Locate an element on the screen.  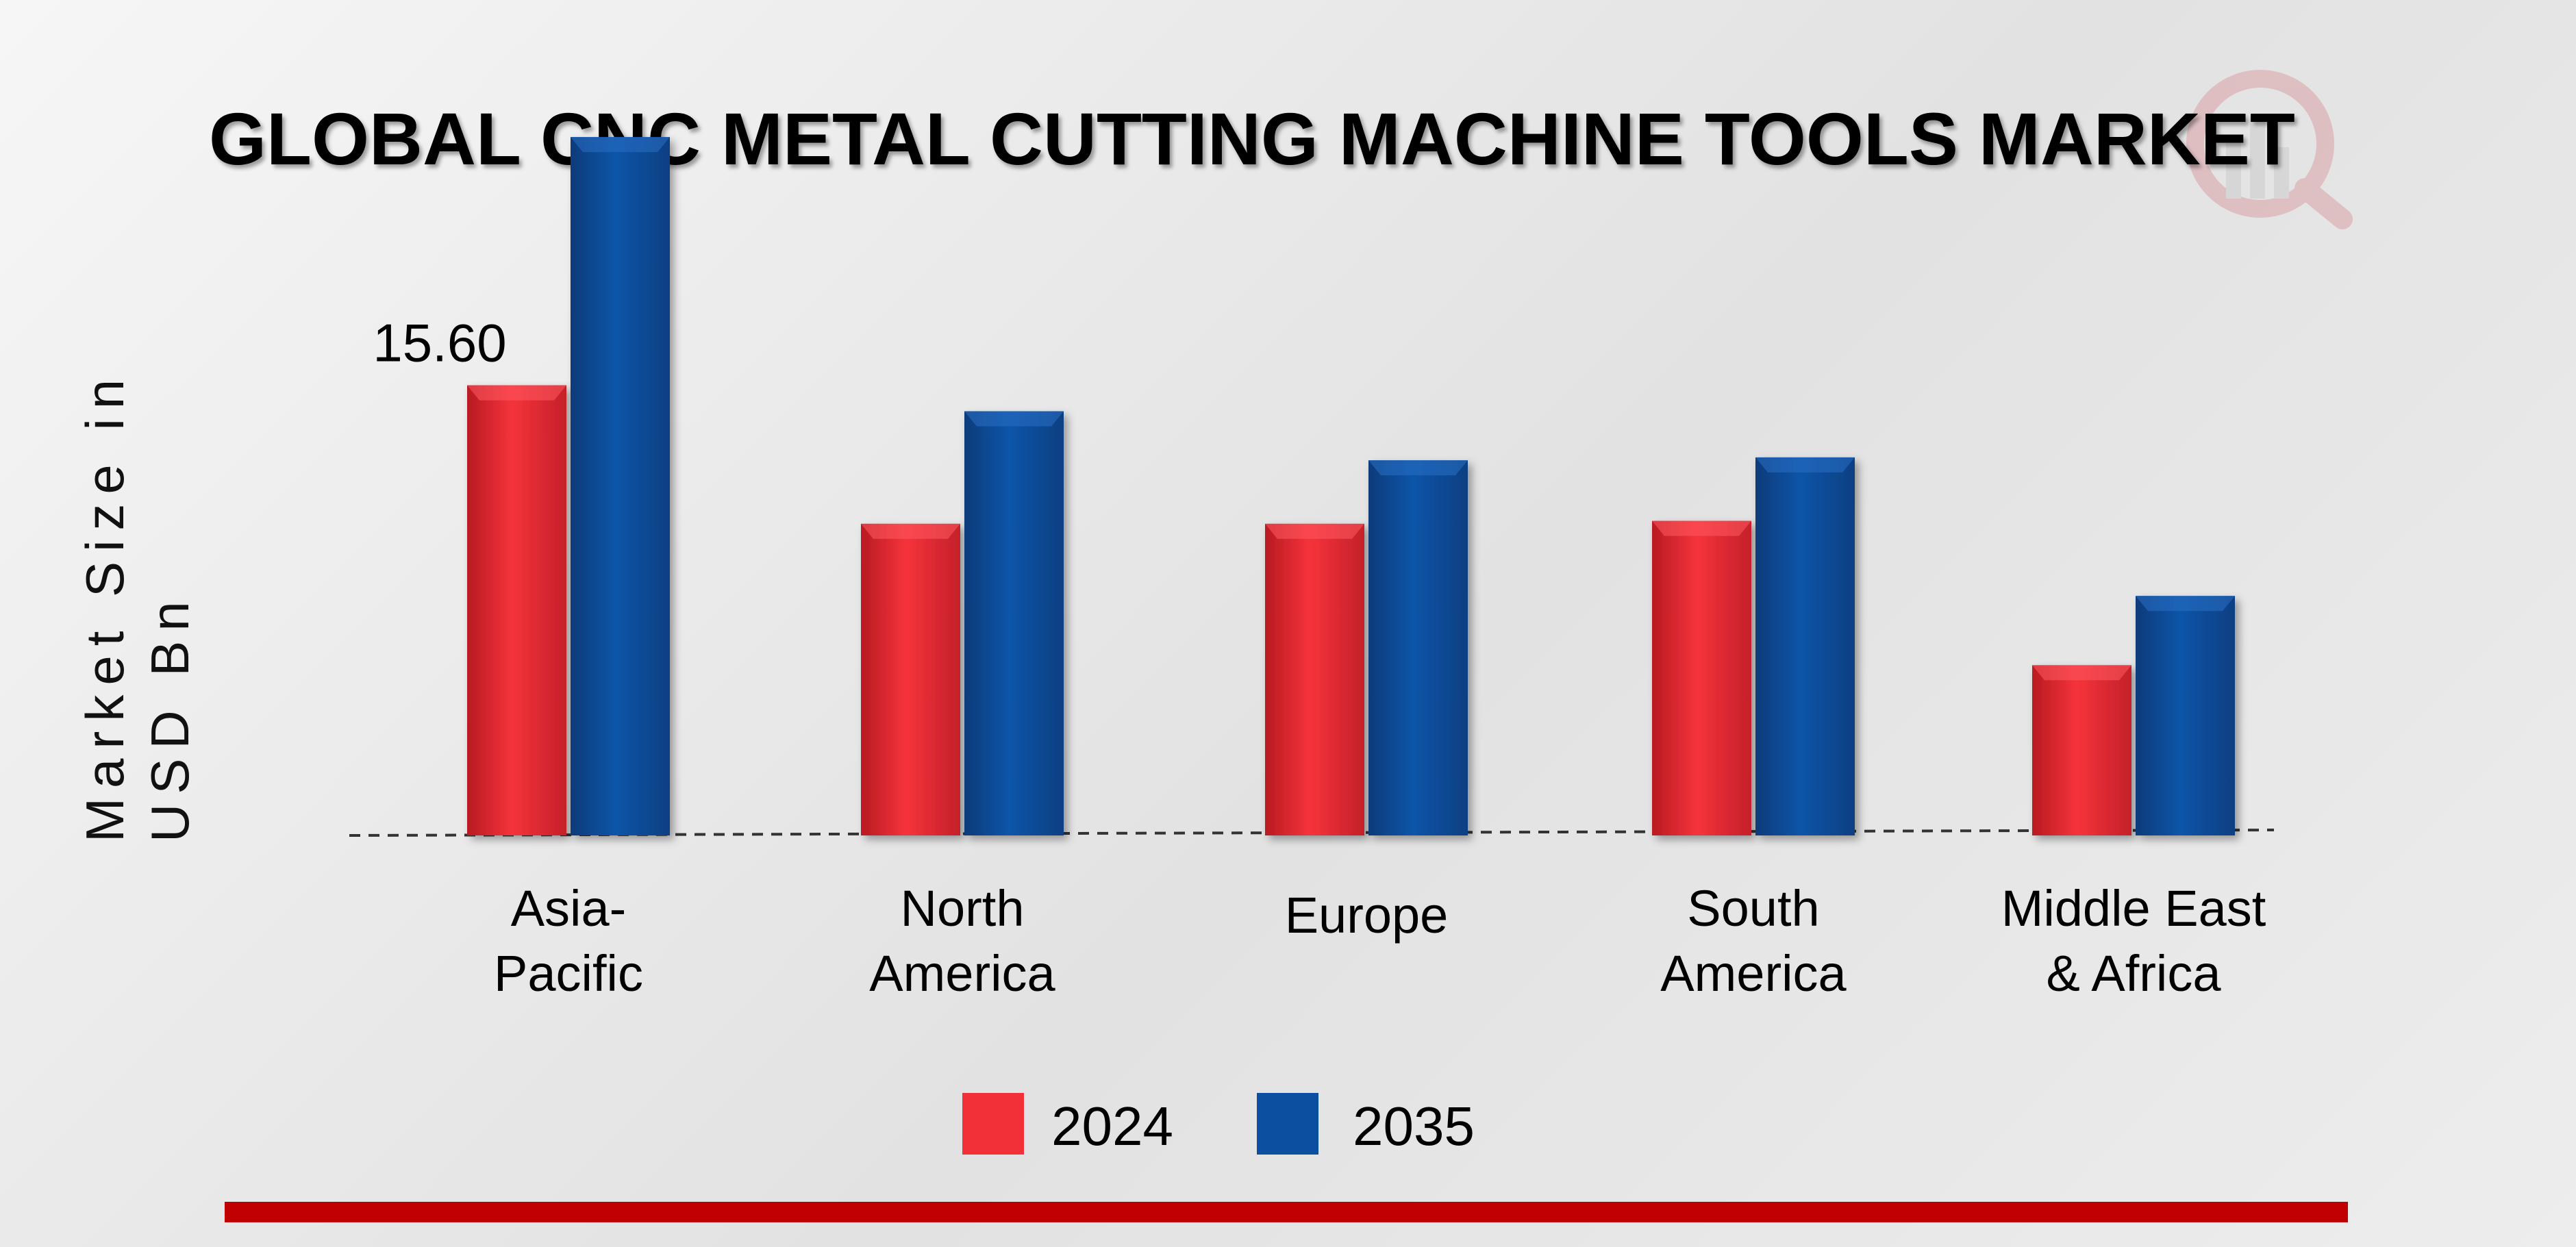
legend-label-2024: 2024 is located at coordinates (1112, 1126).